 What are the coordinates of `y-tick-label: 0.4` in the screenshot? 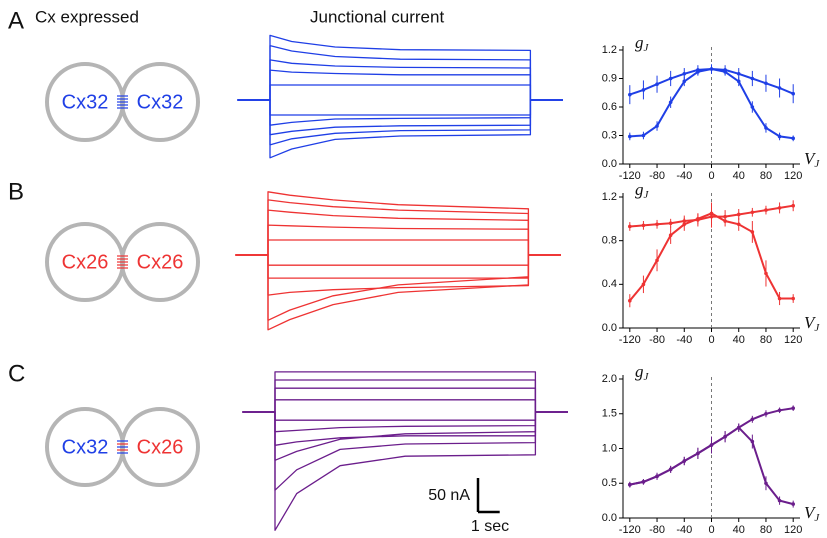 It's located at (609, 284).